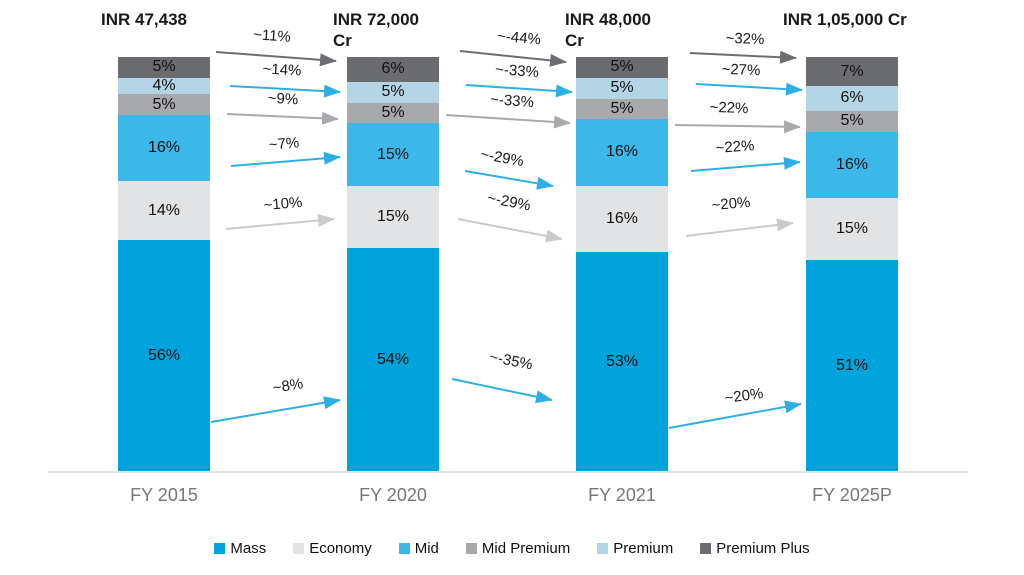  Describe the element at coordinates (852, 72) in the screenshot. I see `segment-premium-plus: 7%` at that location.